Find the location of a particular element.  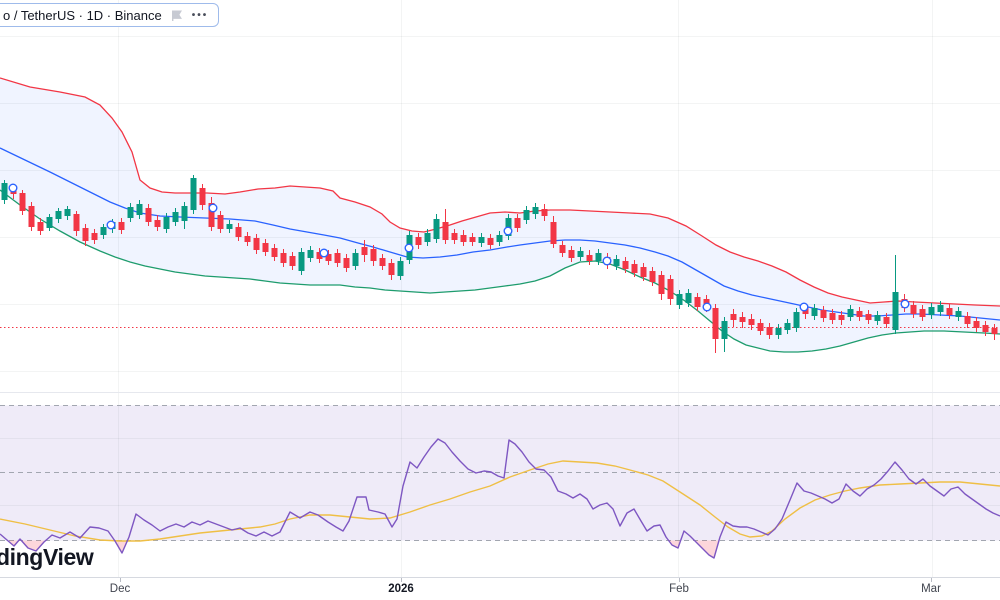

tradingview-watermark: dingView is located at coordinates (47, 557).